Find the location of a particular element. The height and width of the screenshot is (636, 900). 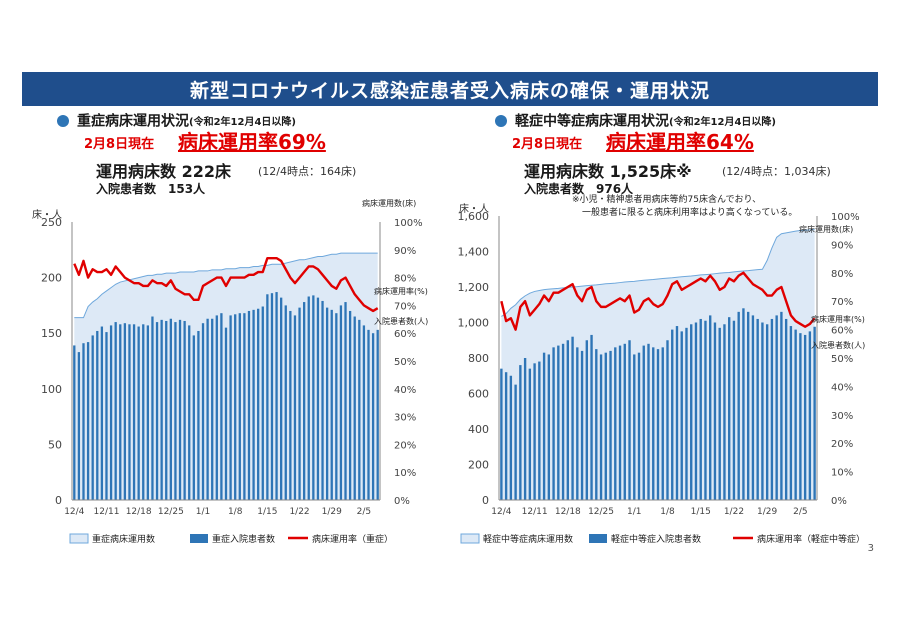

y-tick-label: 100 is located at coordinates (51, 389).